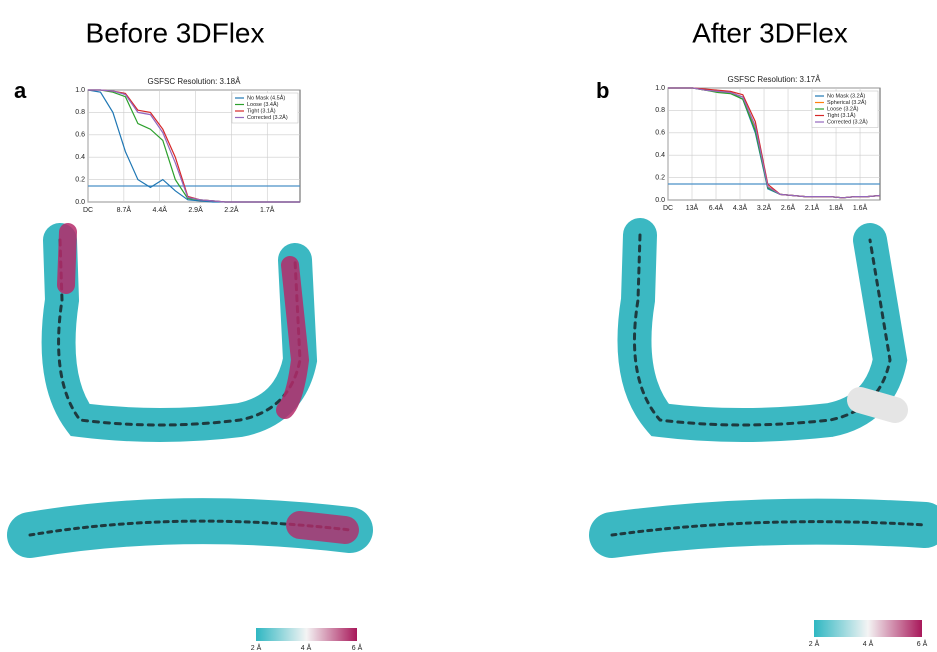  What do you see at coordinates (740, 207) in the screenshot?
I see `x-tick-label: 4.3Å` at bounding box center [740, 207].